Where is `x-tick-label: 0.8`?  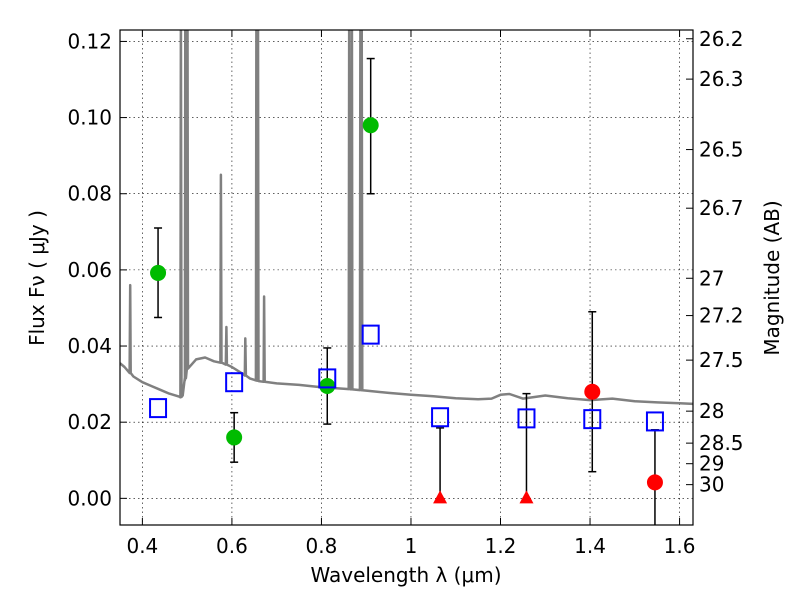 x-tick-label: 0.8 is located at coordinates (322, 546).